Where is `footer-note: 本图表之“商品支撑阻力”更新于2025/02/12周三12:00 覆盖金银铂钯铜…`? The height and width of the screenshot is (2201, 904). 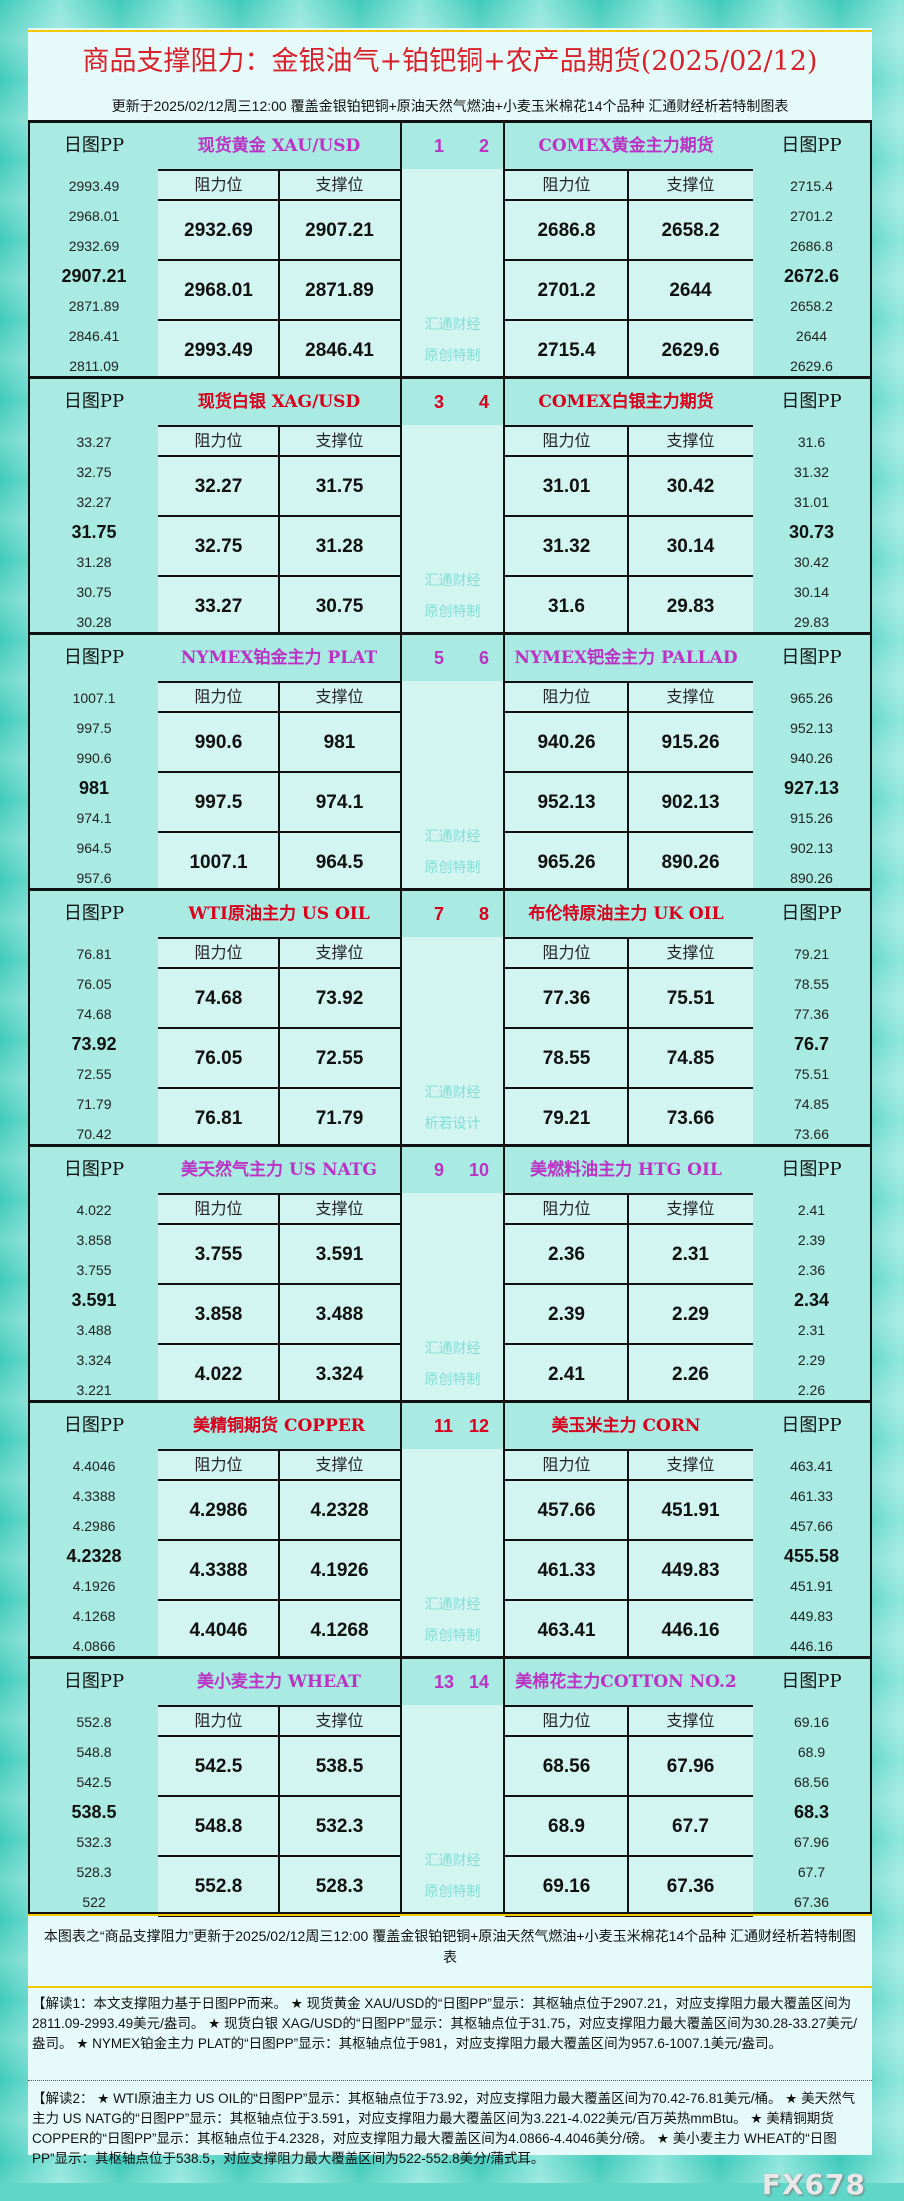 footer-note: 本图表之“商品支撑阻力”更新于2025/02/12周三12:00 覆盖金银铂钯铜… is located at coordinates (450, 1951).